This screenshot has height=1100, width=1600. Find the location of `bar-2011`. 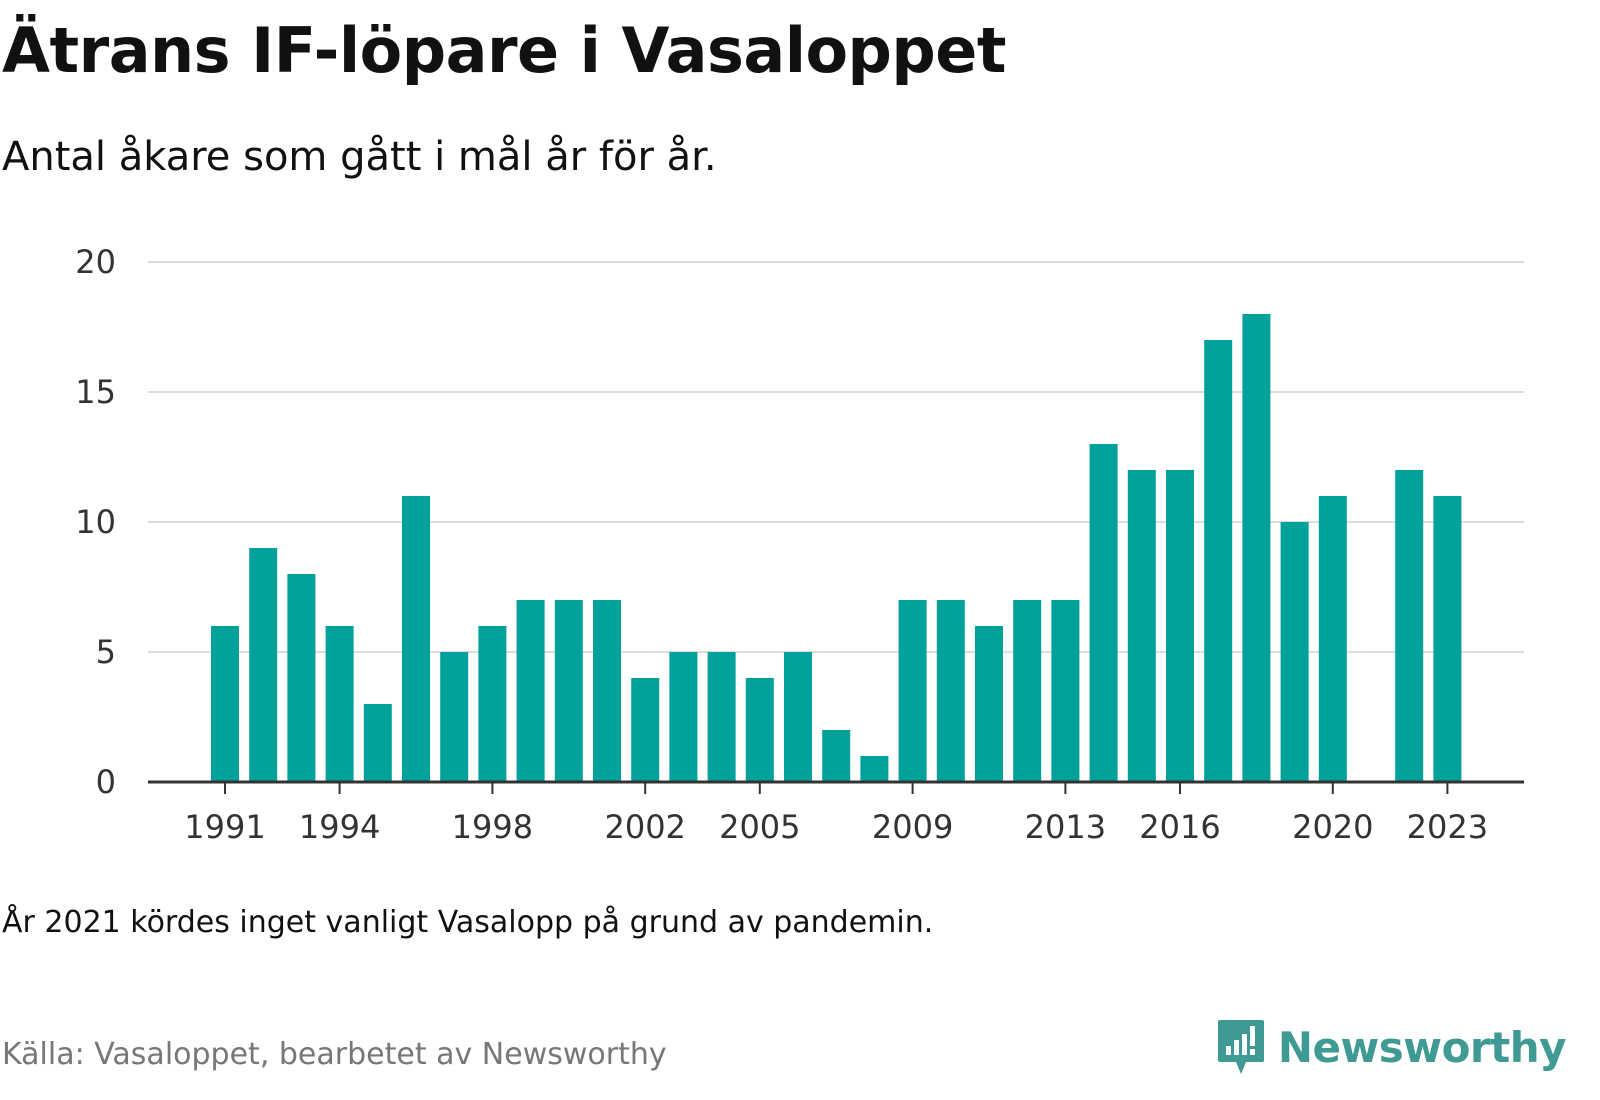

bar-2011 is located at coordinates (989, 704).